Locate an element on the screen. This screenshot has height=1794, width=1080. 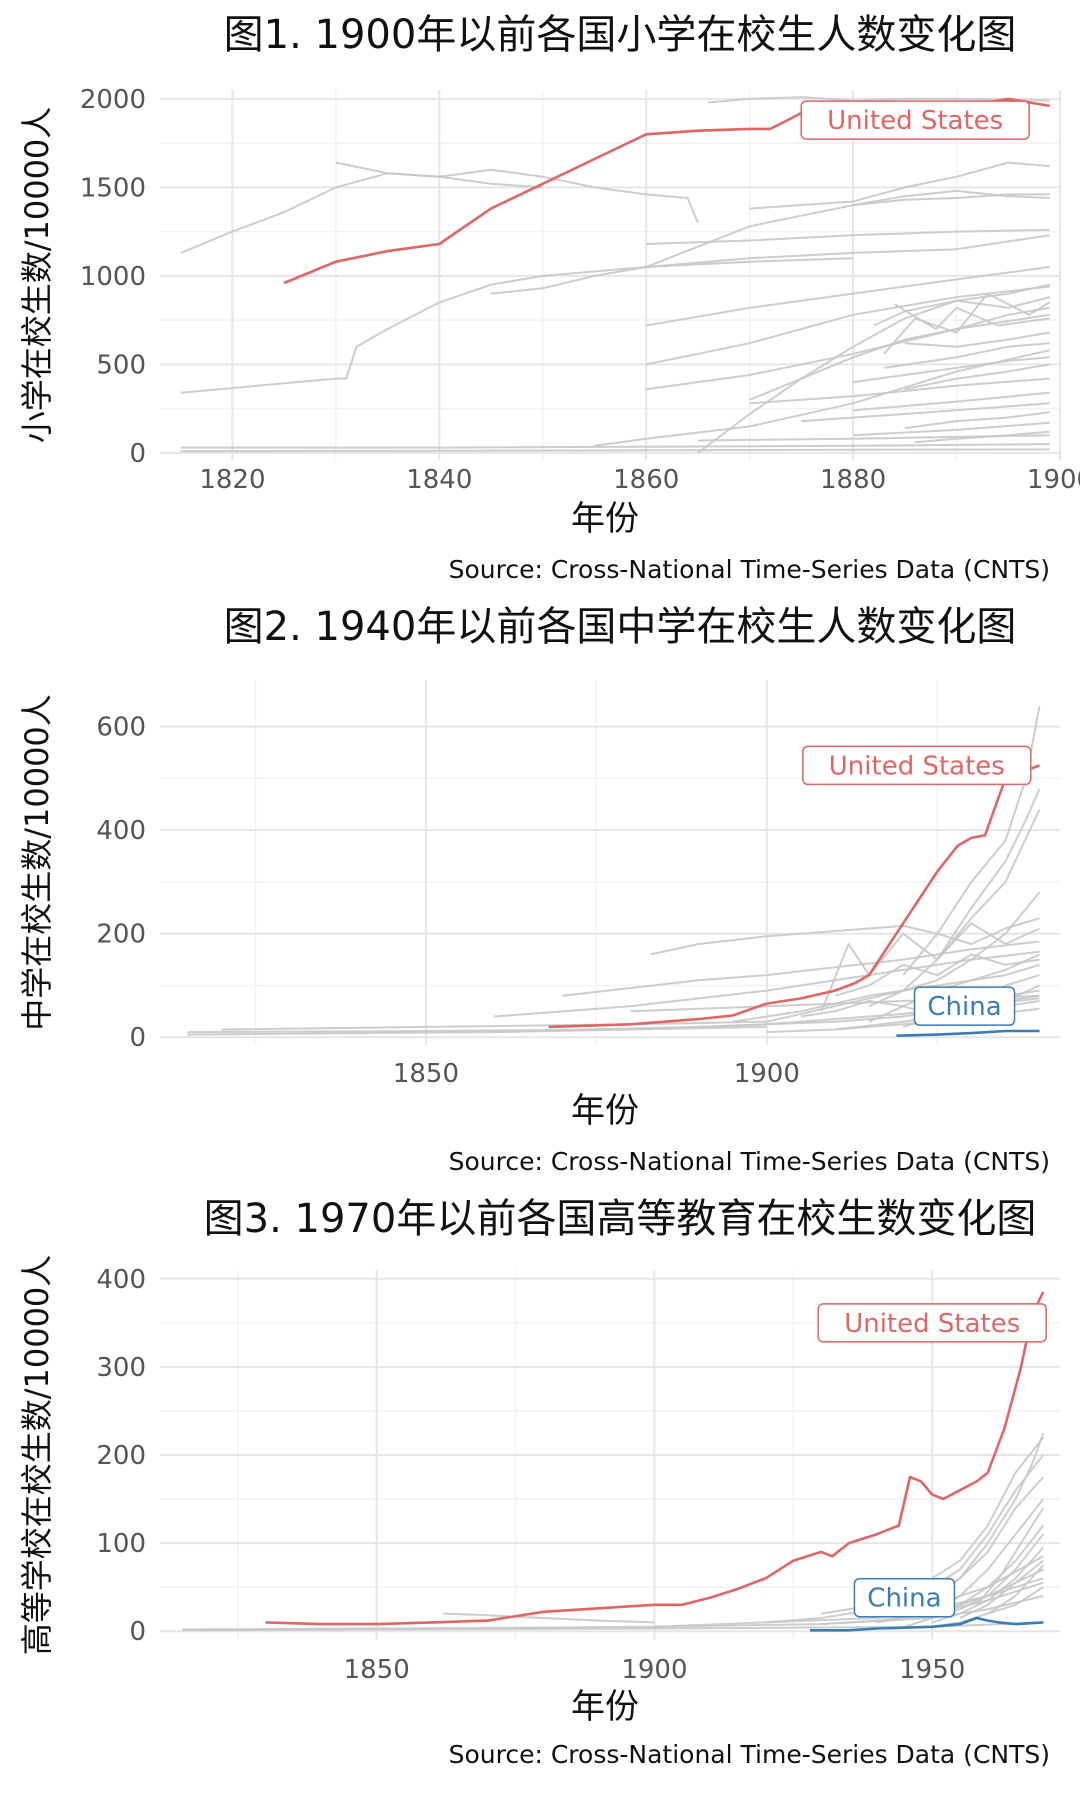
y-tick-label: 1000 is located at coordinates (113, 277).